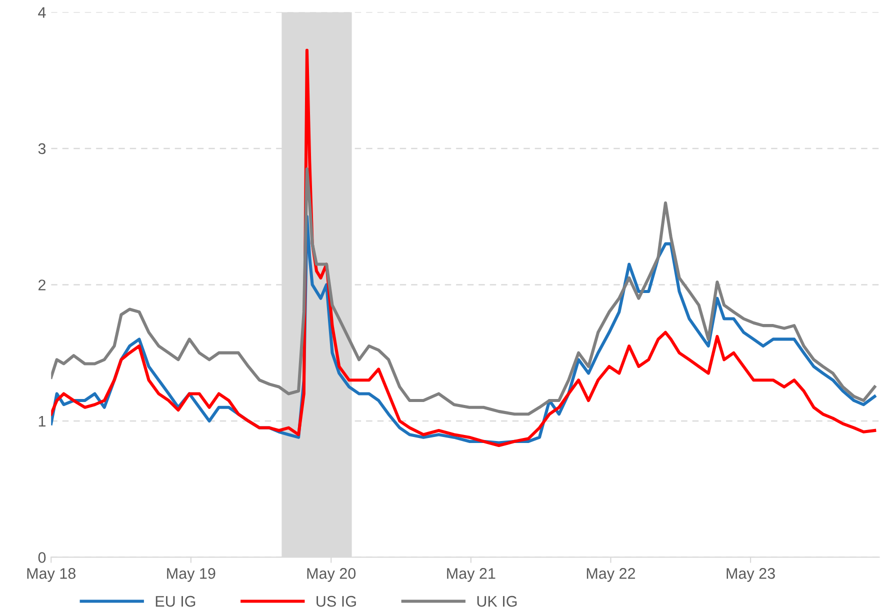 The height and width of the screenshot is (609, 881). I want to click on y-tick-label: 1, so click(42, 421).